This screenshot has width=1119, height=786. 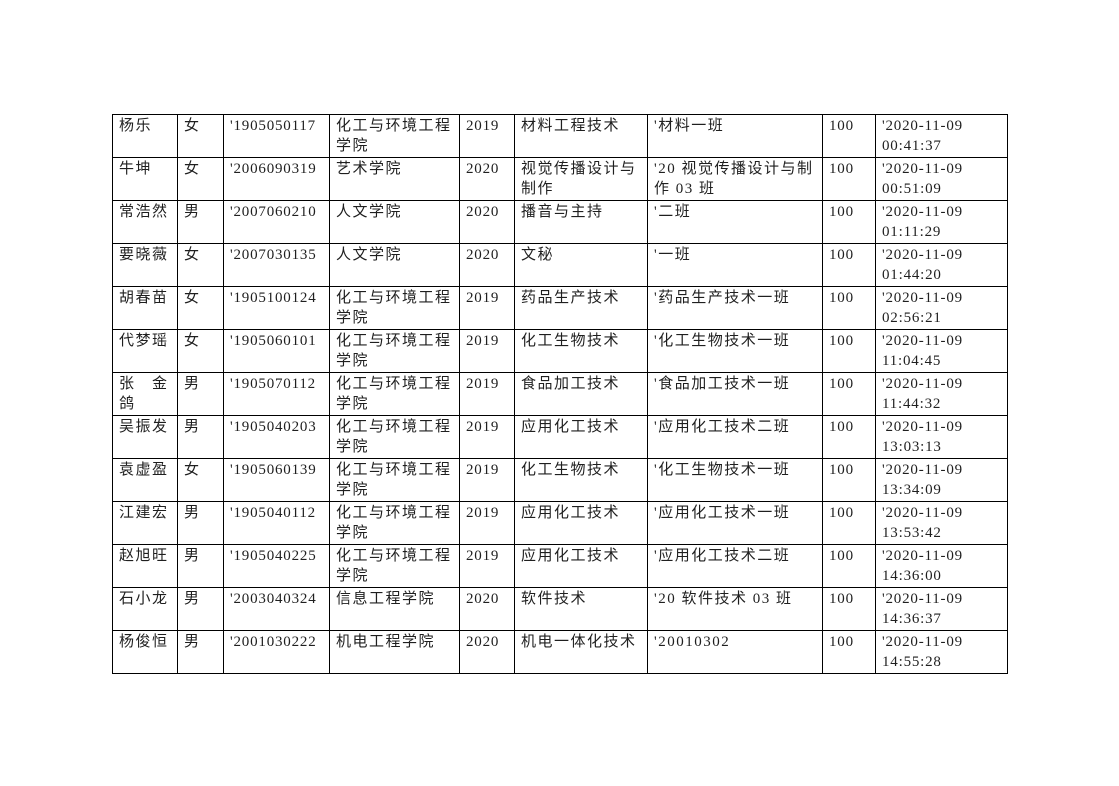 I want to click on cell-submit-time: '2020-11-09 14:36:00, so click(x=941, y=566).